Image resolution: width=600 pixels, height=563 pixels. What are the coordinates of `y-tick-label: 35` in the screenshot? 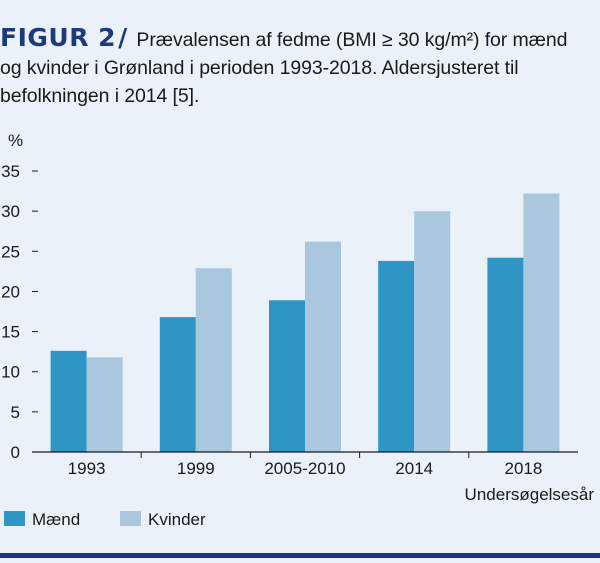 It's located at (10, 171).